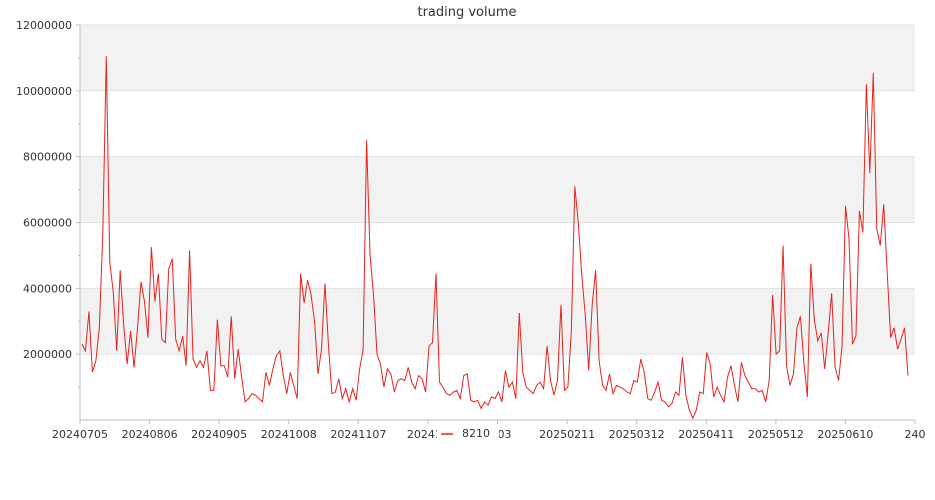 The width and height of the screenshot is (935, 500). I want to click on x-tick-label: 20240806, so click(150, 434).